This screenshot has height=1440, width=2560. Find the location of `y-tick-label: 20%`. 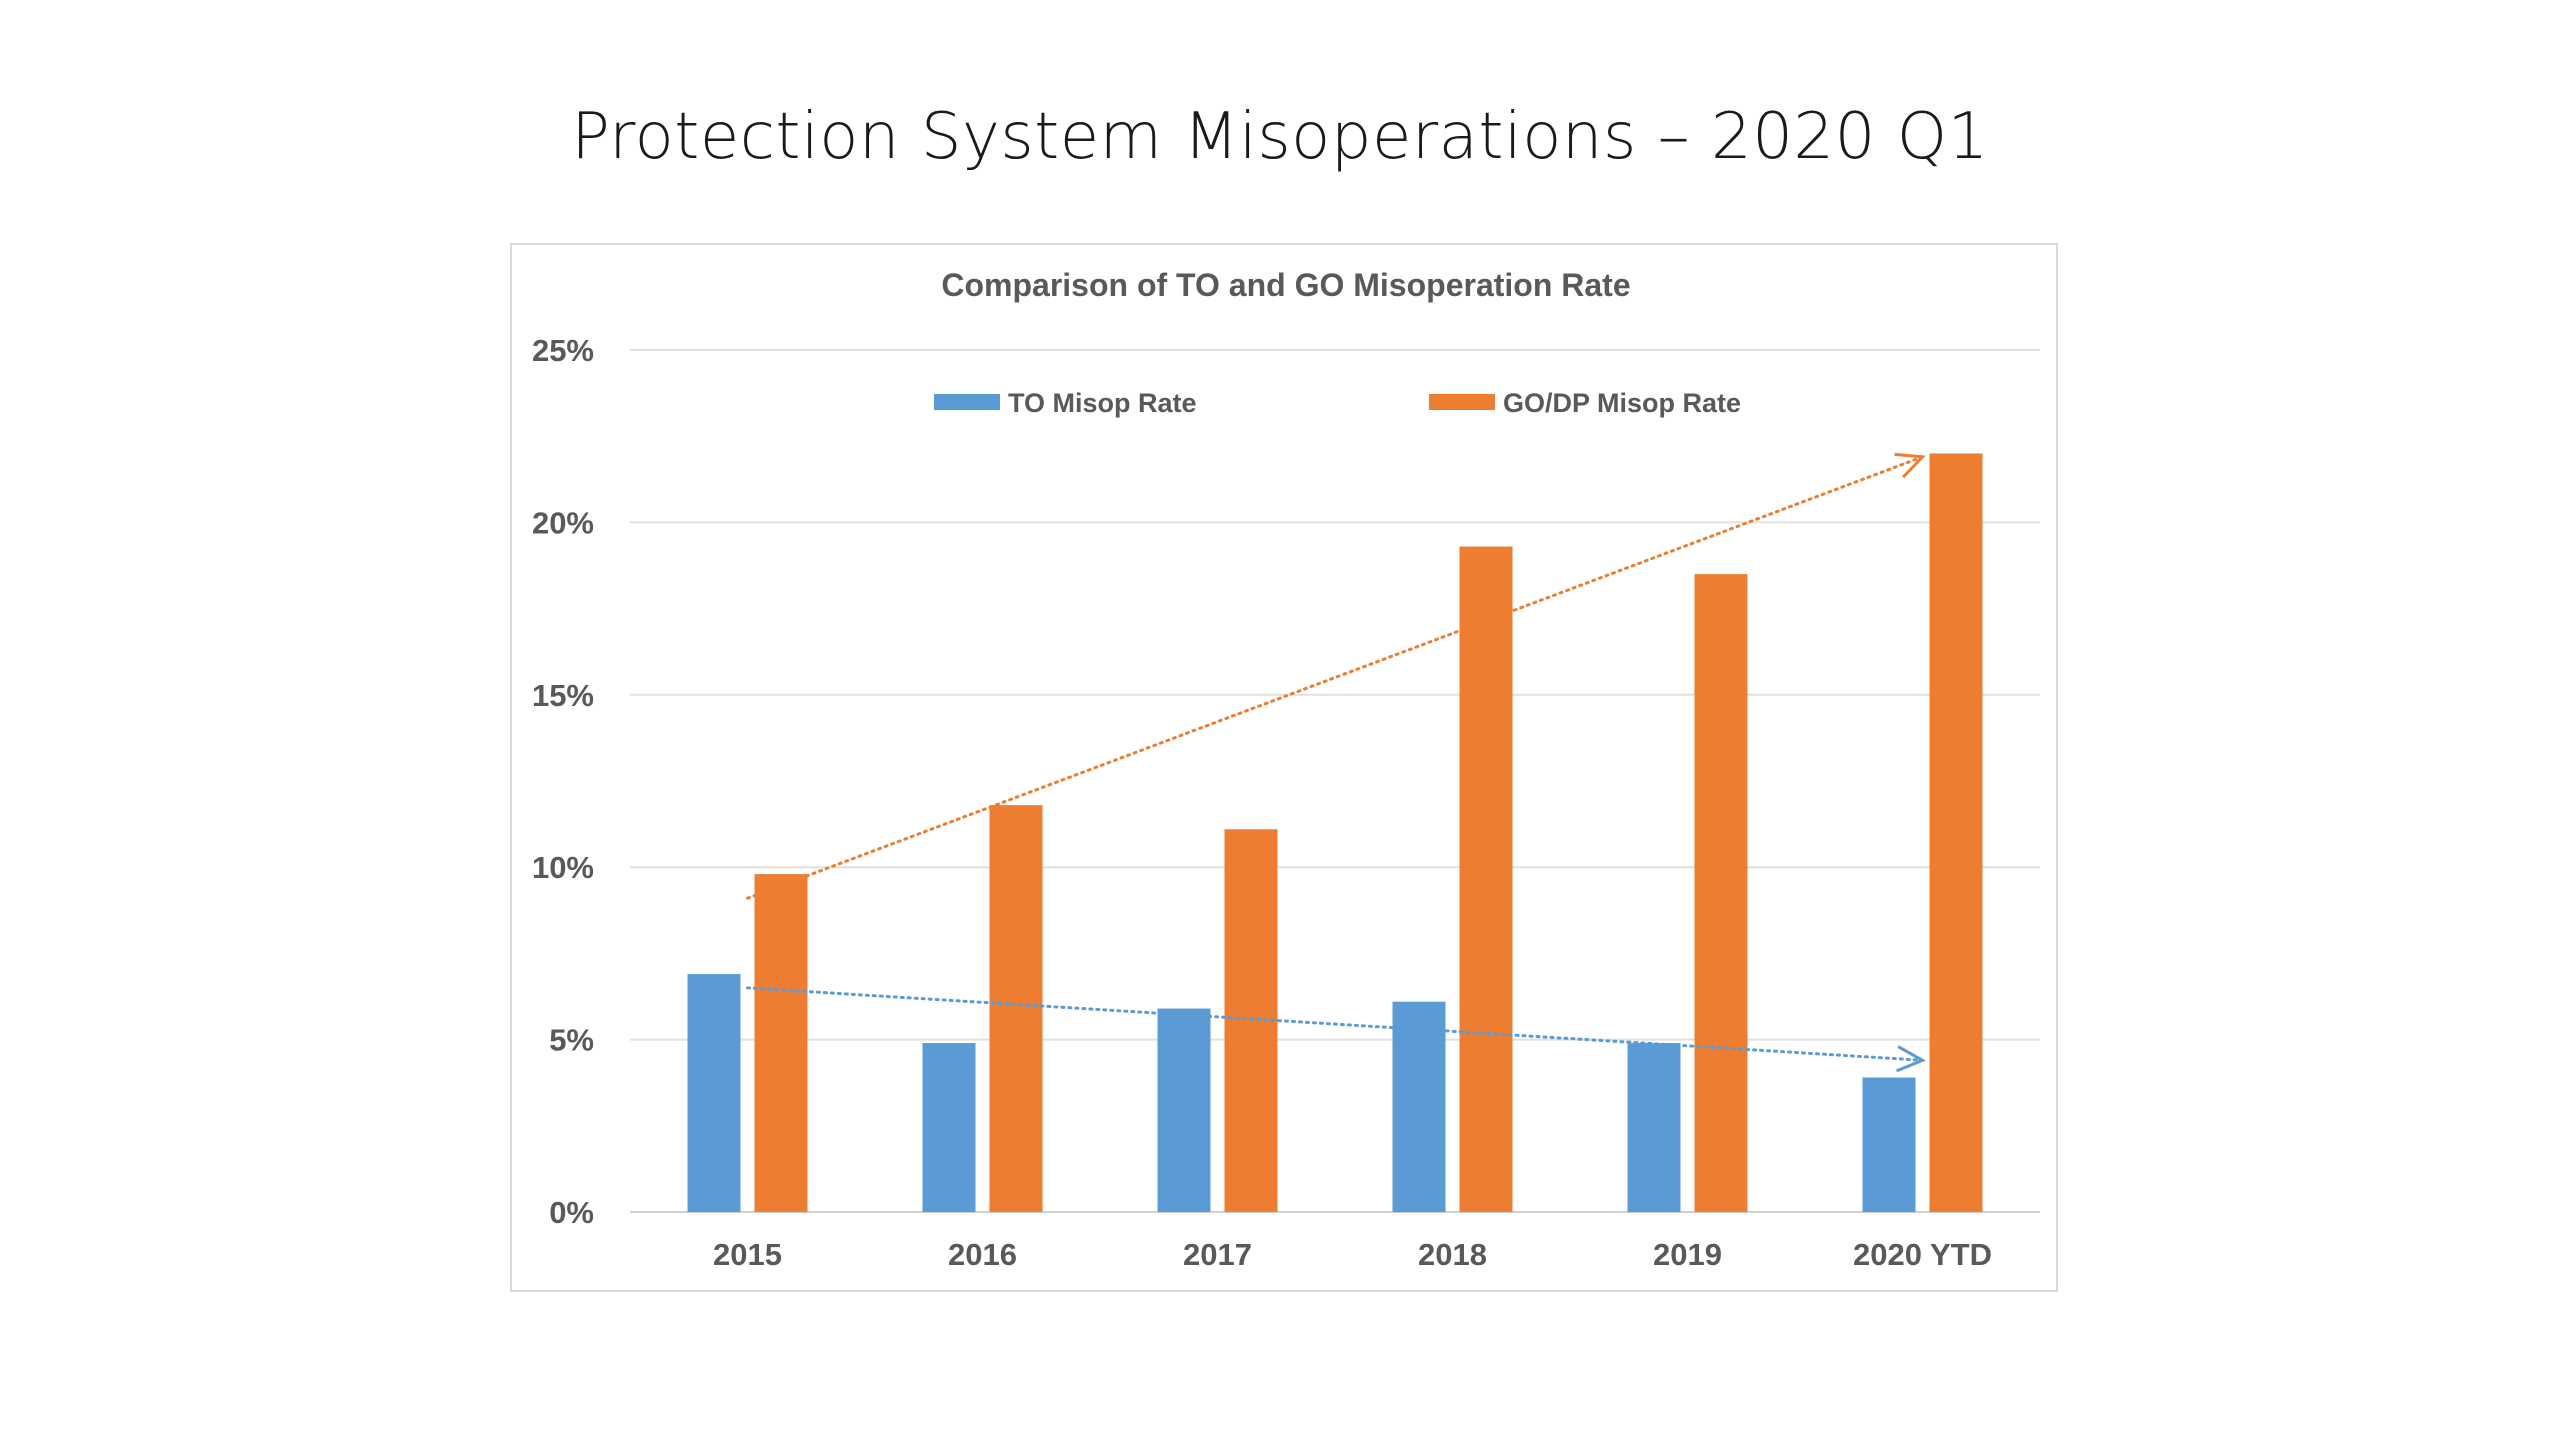

y-tick-label: 20% is located at coordinates (563, 522).